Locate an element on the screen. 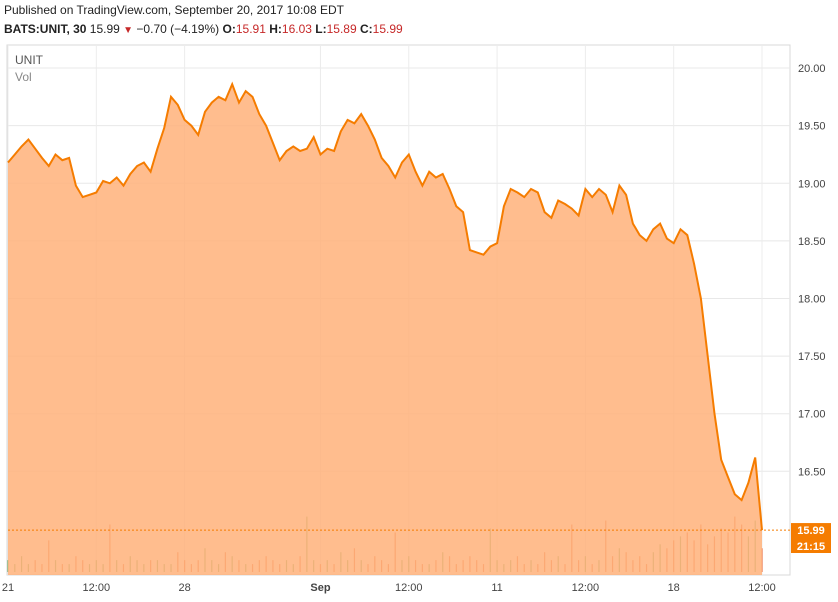 The width and height of the screenshot is (838, 602). open-label: O: is located at coordinates (229, 29).